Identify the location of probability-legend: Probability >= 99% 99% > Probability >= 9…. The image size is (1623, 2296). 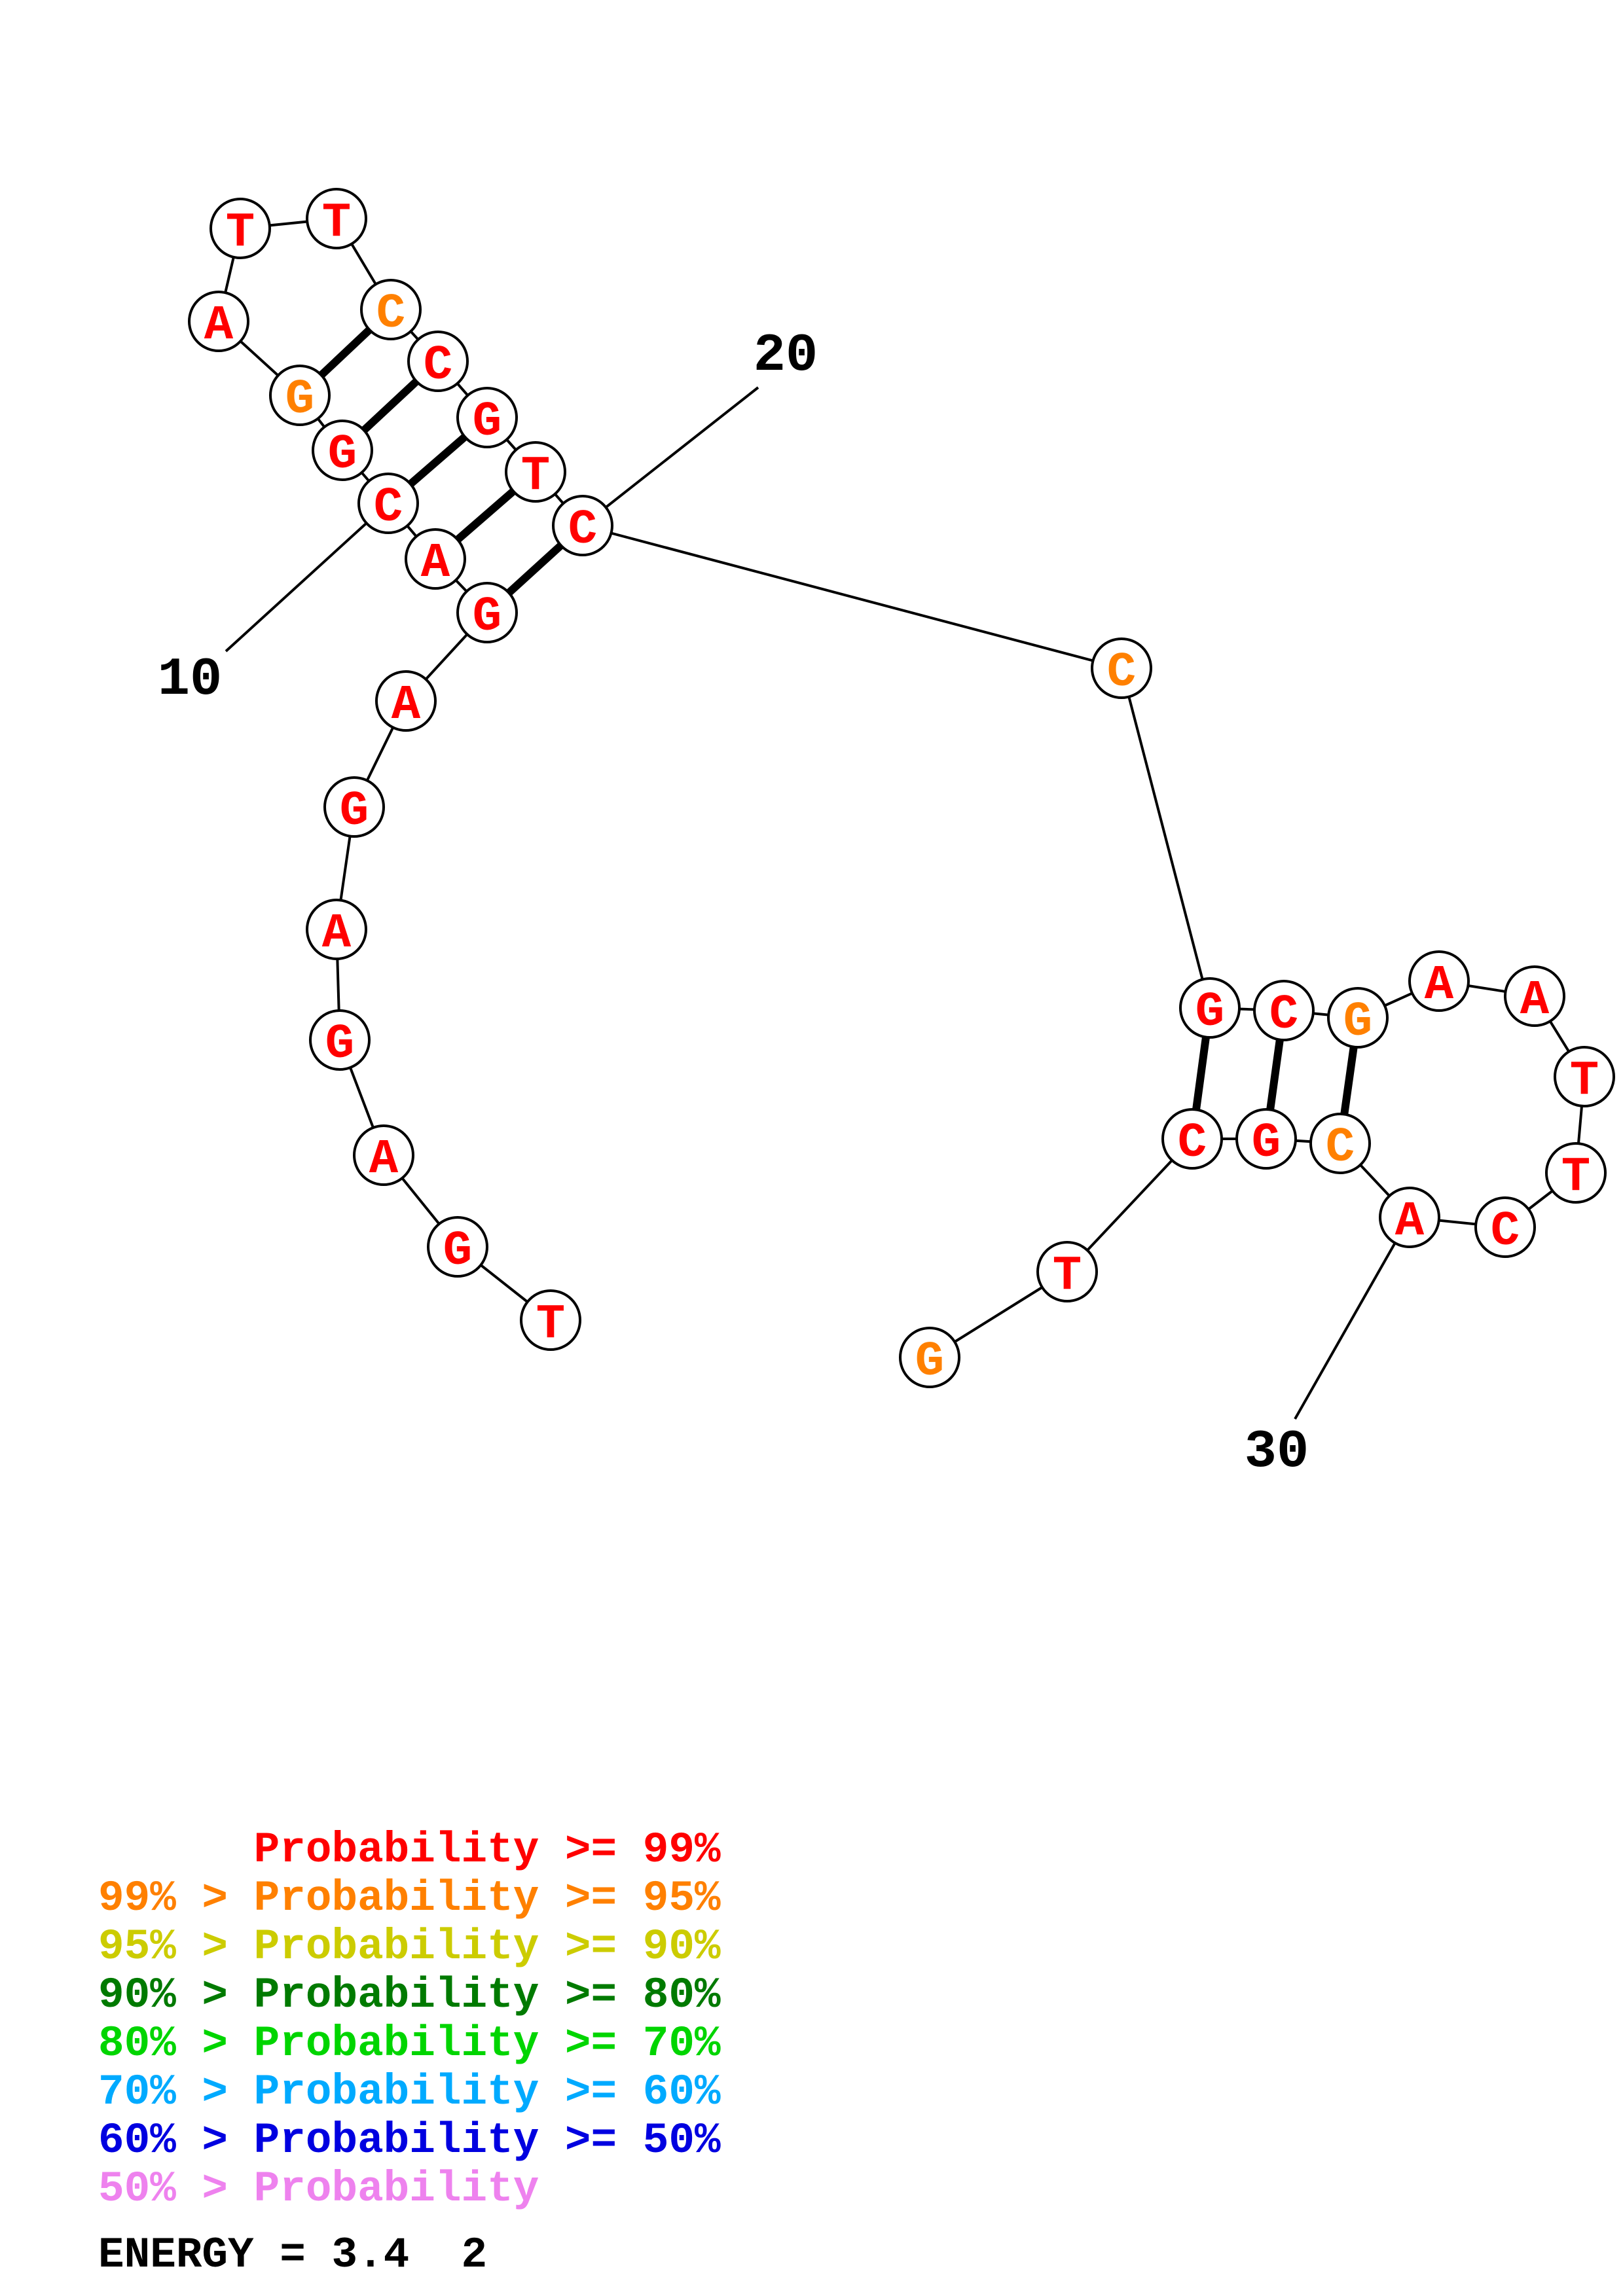
(409, 2020).